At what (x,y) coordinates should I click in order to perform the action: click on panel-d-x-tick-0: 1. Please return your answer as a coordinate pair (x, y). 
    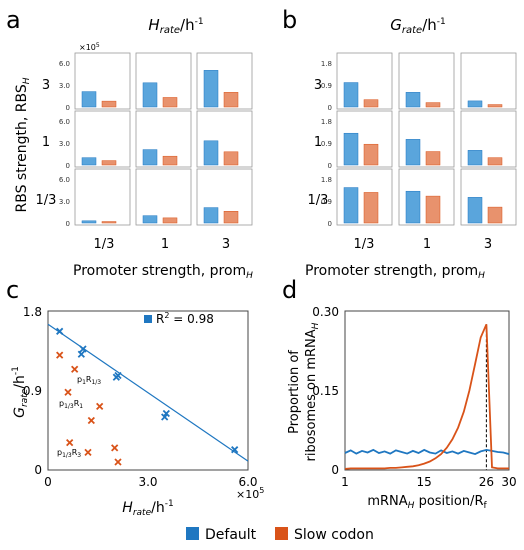
    Looking at the image, I should click on (345, 482).